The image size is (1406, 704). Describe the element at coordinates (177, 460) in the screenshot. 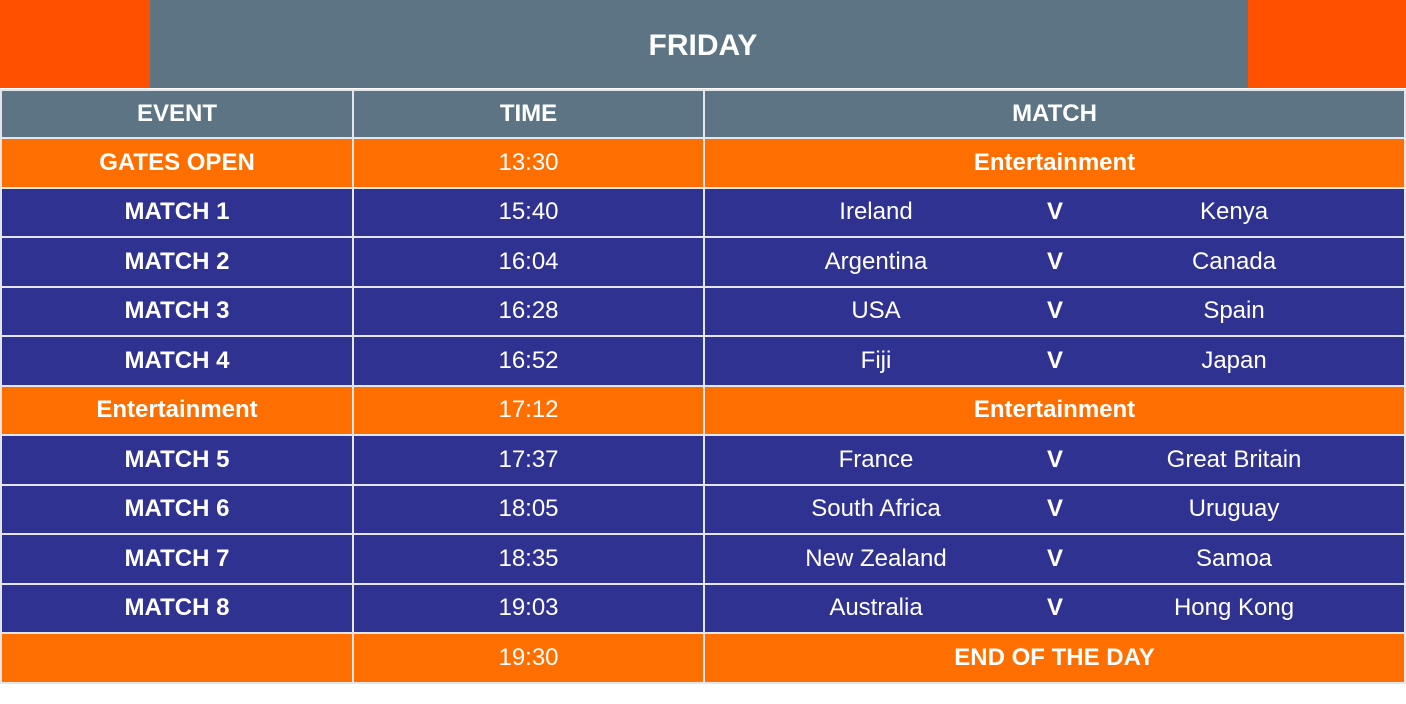

I see `event-cell: MATCH 5` at that location.